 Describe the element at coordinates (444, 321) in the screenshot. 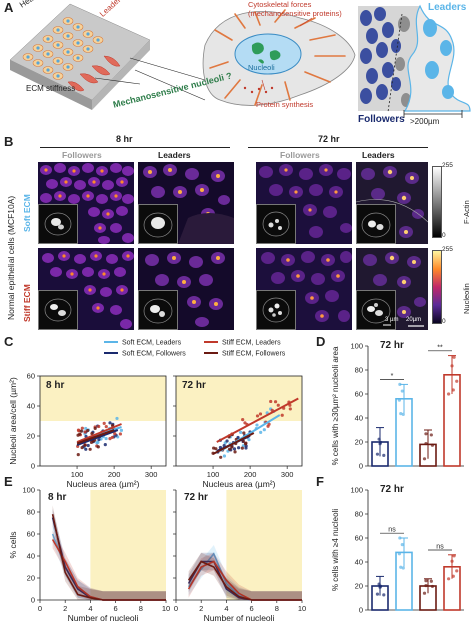

I see `colorbar-nucleolin-min: 0` at that location.